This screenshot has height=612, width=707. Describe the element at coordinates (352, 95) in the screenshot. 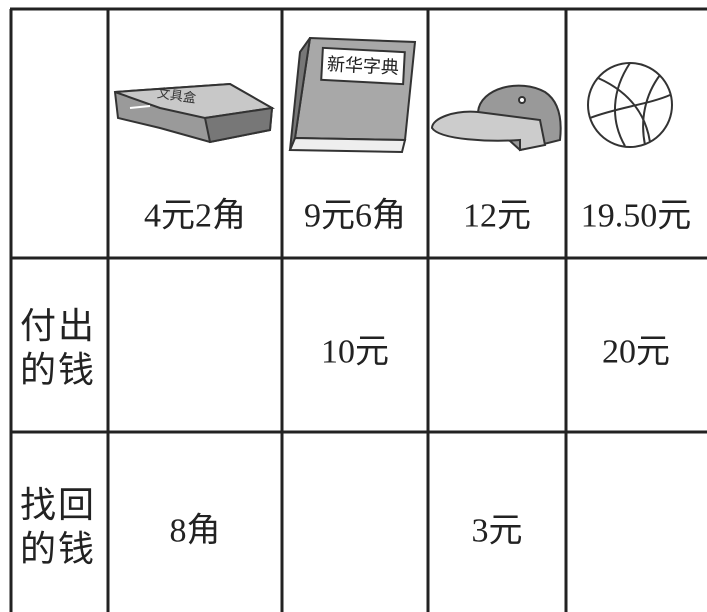

I see `dictionary-icon` at that location.